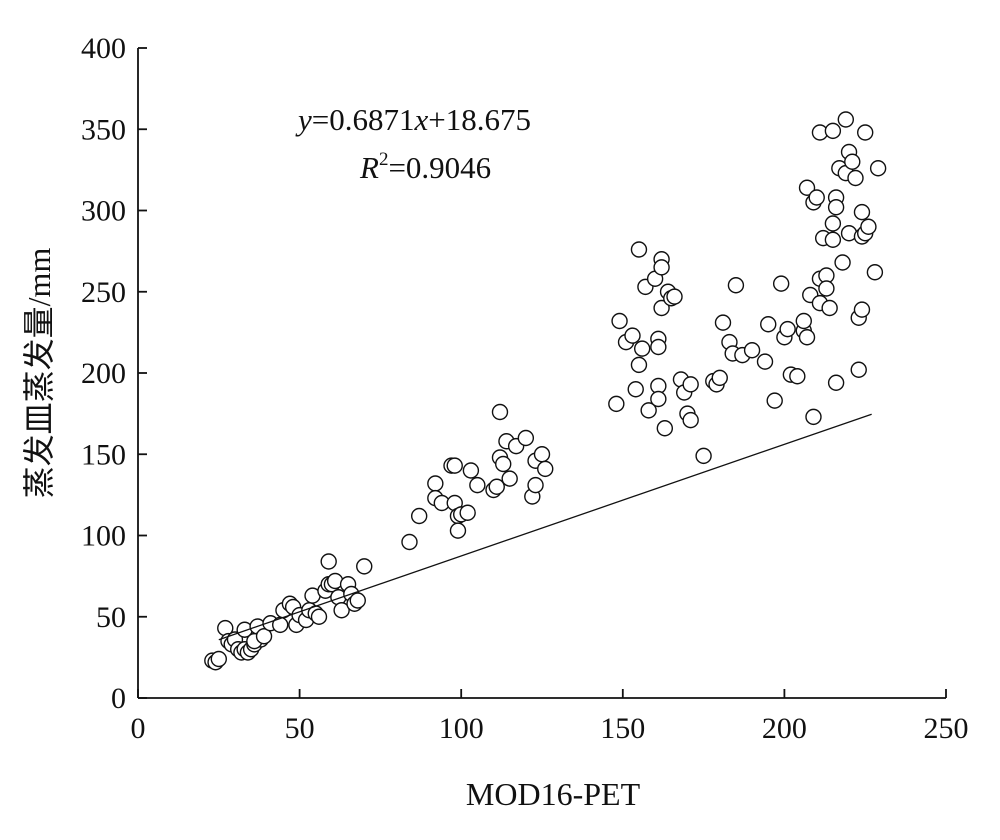 This screenshot has width=1000, height=840. I want to click on r-squared: R2=0.9046, so click(425, 167).